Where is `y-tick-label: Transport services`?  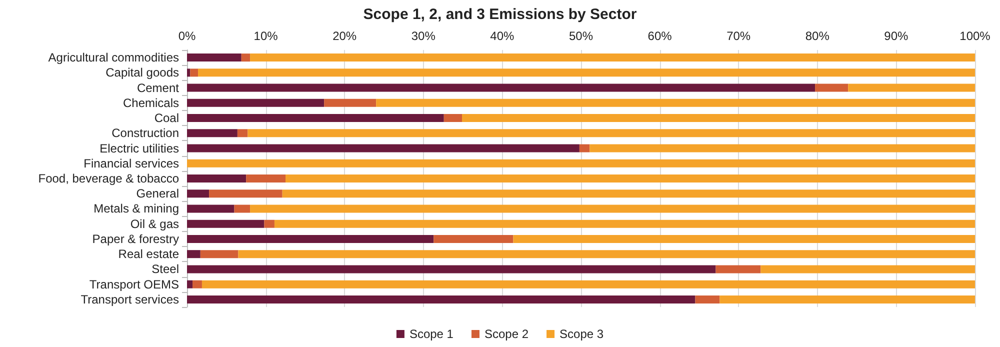
y-tick-label: Transport services is located at coordinates (129, 299).